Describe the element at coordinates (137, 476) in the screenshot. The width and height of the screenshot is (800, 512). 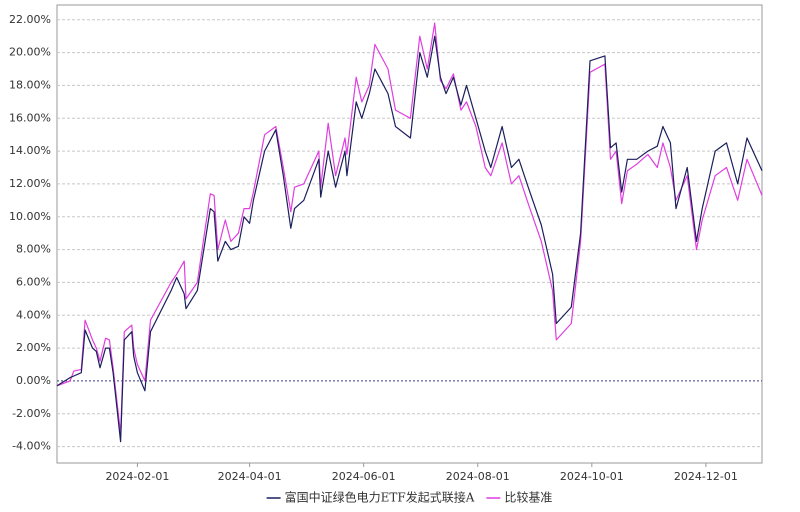
I see `x-tick-label: 2024-02-01` at that location.